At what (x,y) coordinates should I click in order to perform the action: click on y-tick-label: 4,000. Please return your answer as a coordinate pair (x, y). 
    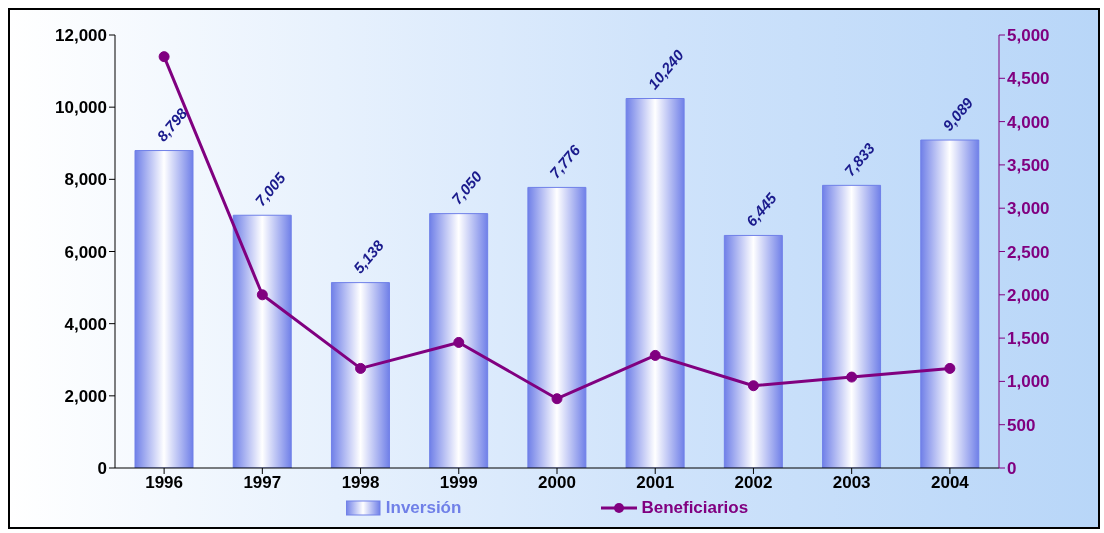
    Looking at the image, I should click on (85, 324).